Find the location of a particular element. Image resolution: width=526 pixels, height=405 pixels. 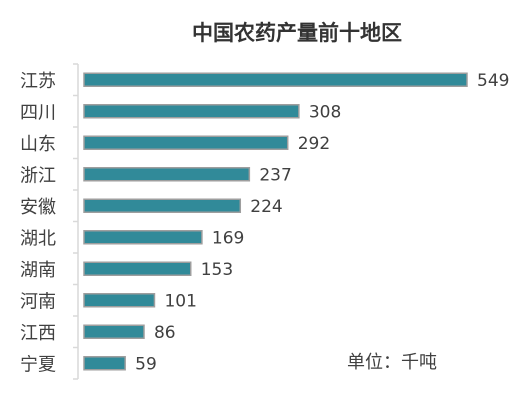

category-label: 河南 is located at coordinates (38, 301).